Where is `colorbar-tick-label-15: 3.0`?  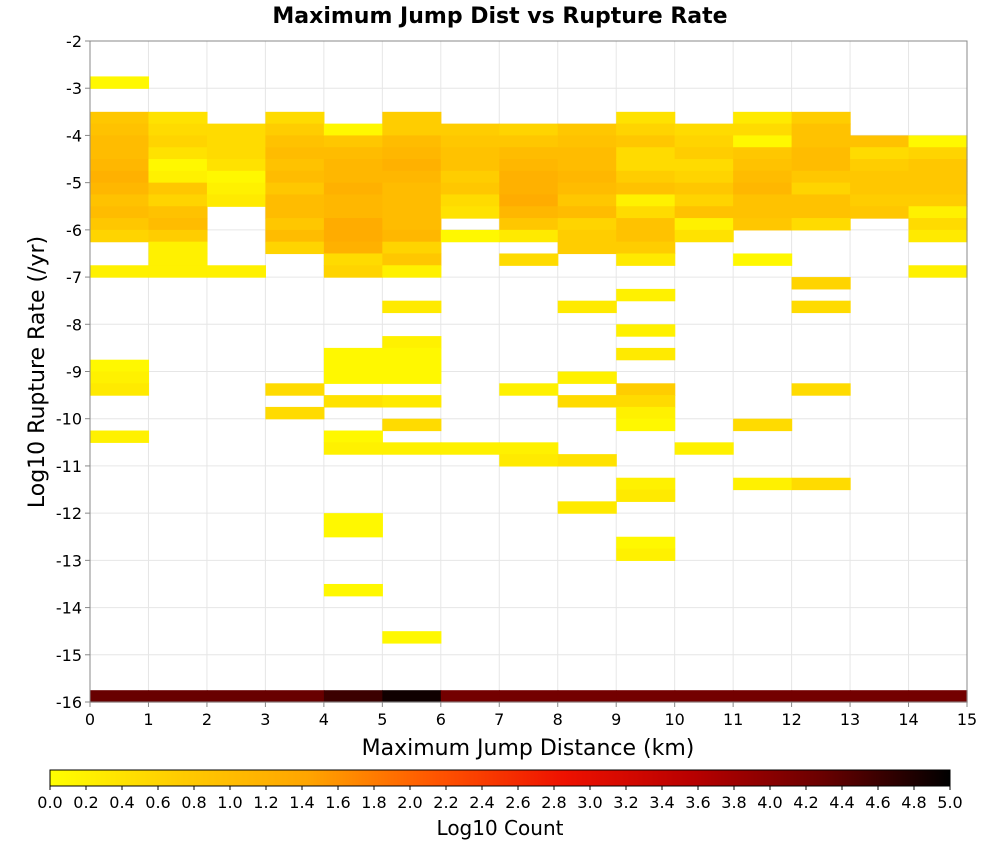 colorbar-tick-label-15: 3.0 is located at coordinates (589, 802).